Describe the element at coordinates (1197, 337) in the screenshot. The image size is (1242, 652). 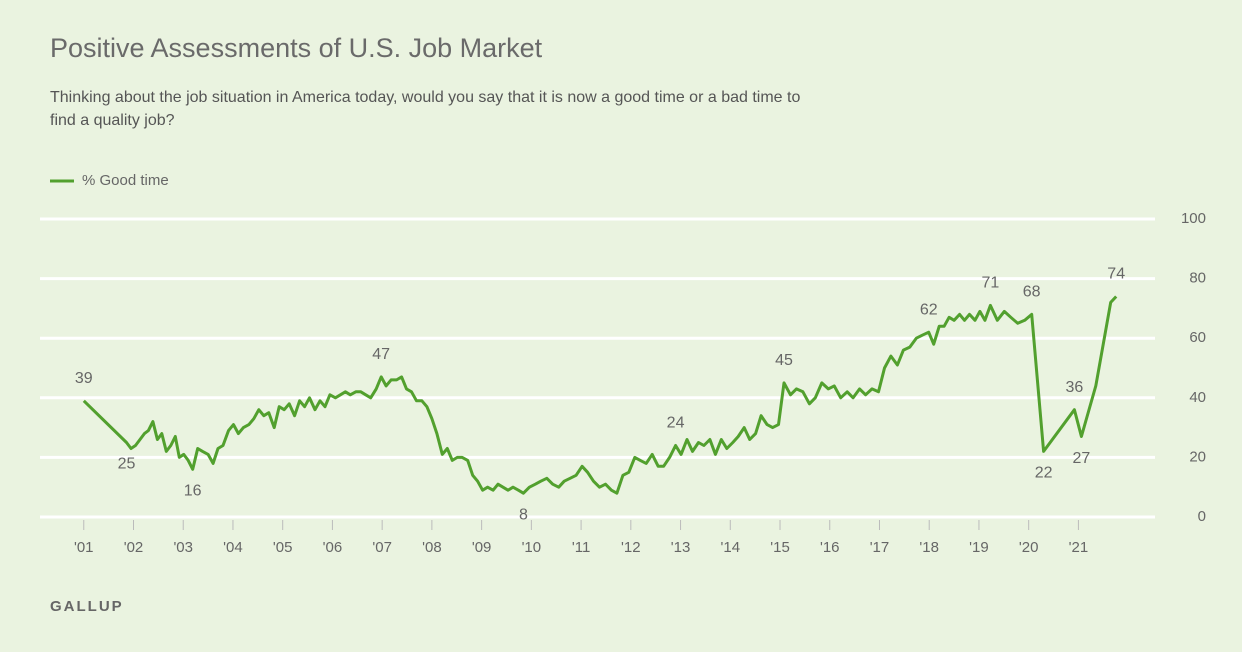
I see `y-tick-label: 60` at that location.